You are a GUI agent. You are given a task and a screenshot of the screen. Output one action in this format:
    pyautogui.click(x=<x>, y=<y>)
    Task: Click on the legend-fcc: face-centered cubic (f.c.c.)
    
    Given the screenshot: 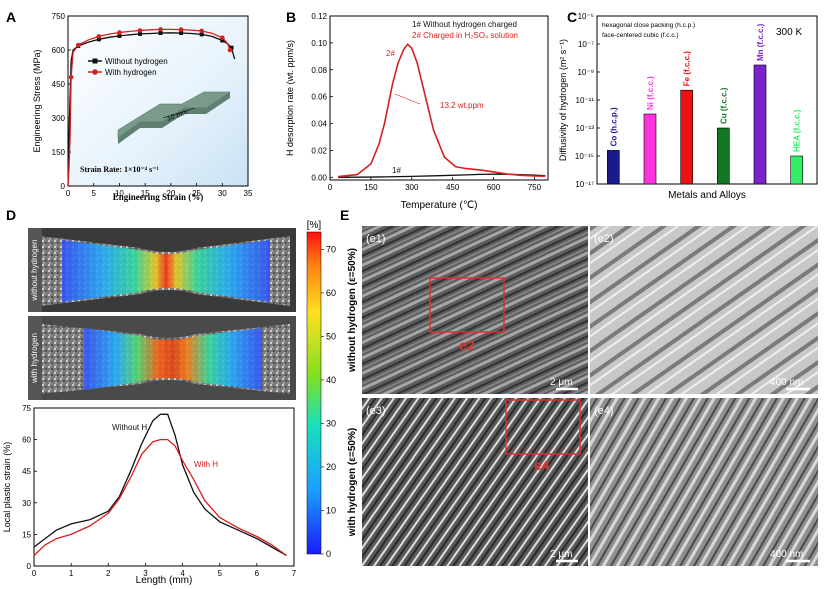 What is the action you would take?
    pyautogui.click(x=640, y=35)
    